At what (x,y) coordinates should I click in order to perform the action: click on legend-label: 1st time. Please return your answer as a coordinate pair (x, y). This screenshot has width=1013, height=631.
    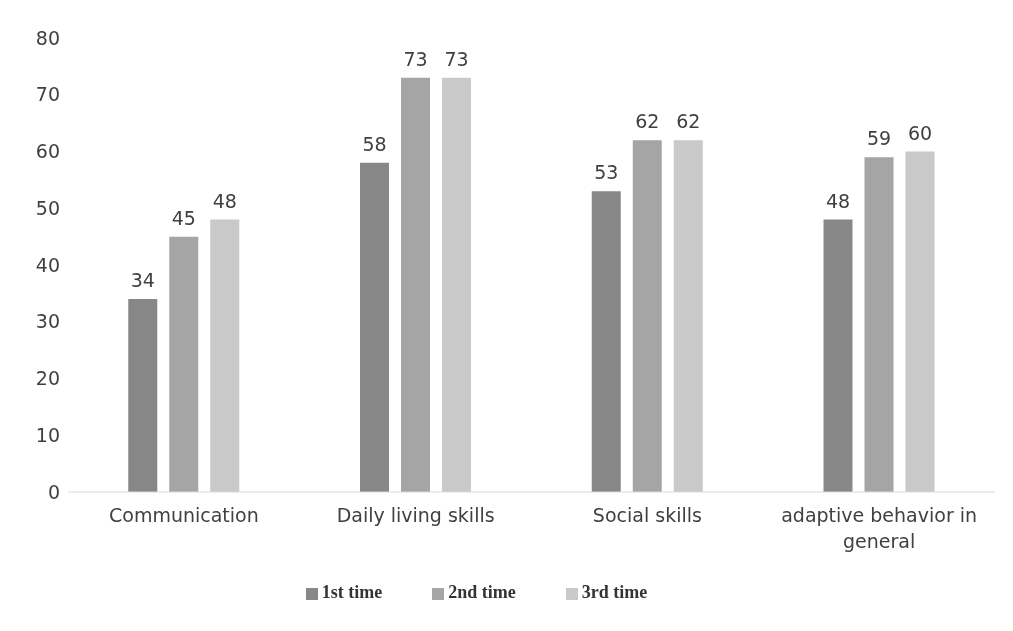
    Looking at the image, I should click on (352, 592).